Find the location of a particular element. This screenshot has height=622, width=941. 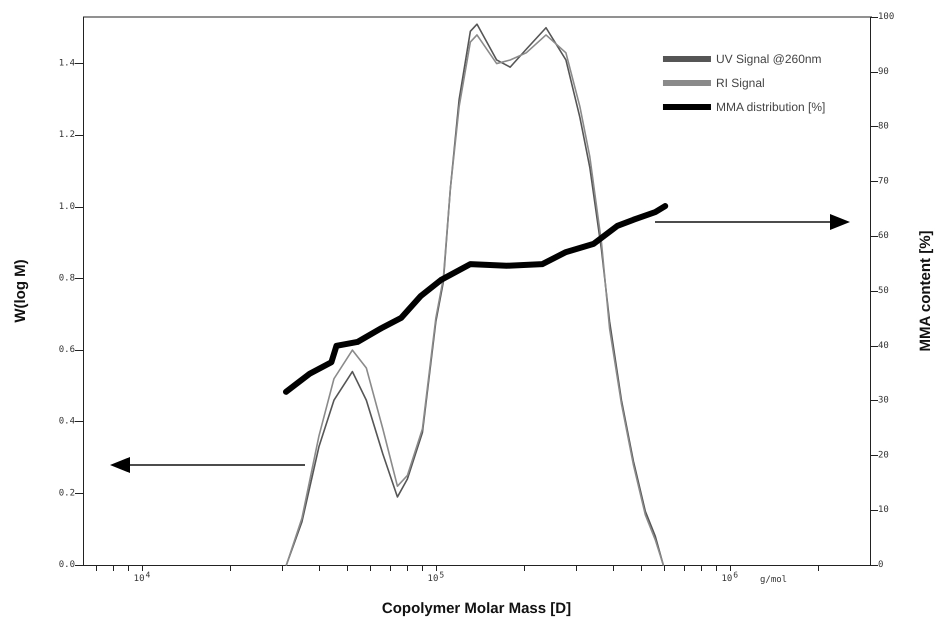

y2-tick-label: 0 is located at coordinates (881, 565).